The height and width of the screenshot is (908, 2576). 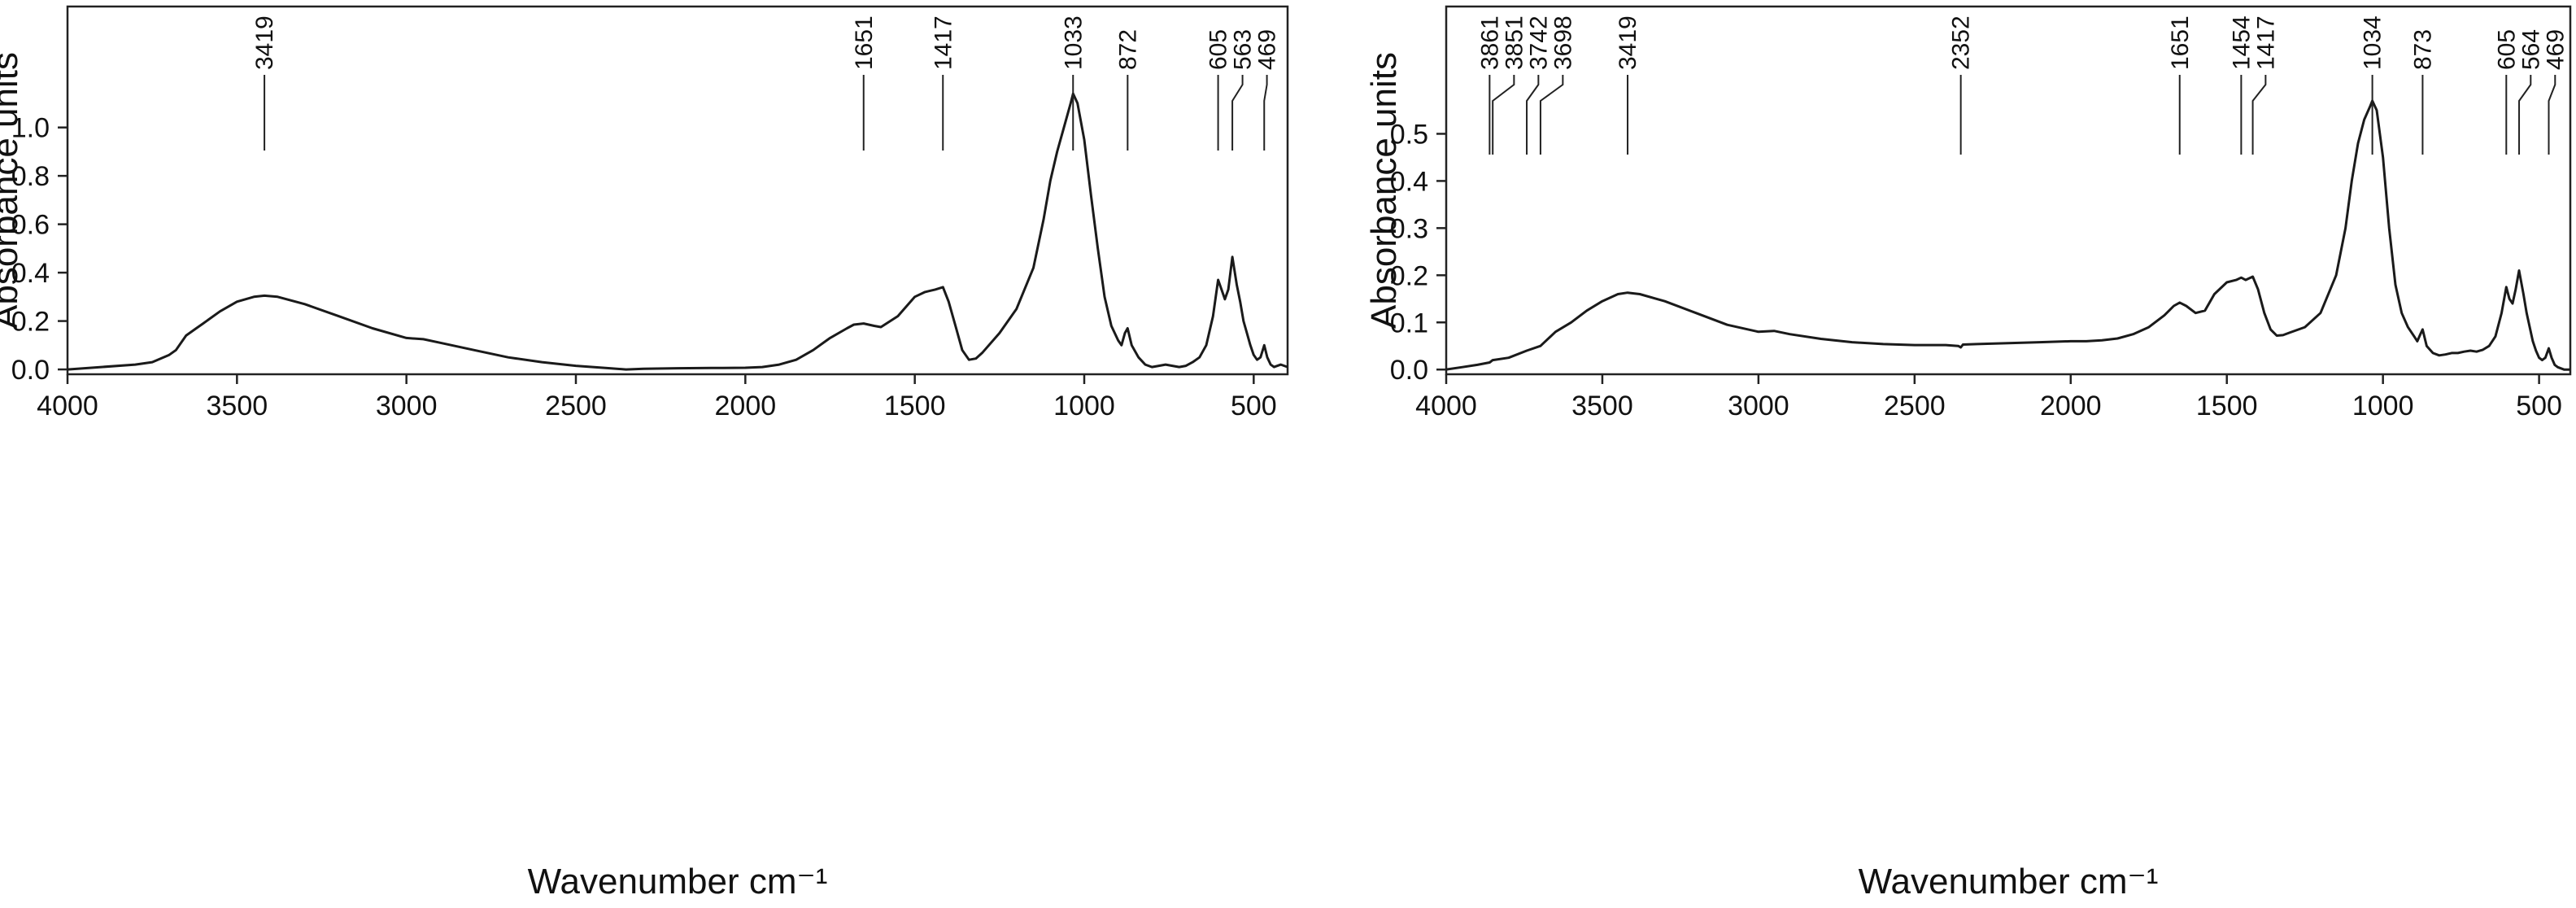 What do you see at coordinates (2373, 42) in the screenshot?
I see `peak-label: 1034` at bounding box center [2373, 42].